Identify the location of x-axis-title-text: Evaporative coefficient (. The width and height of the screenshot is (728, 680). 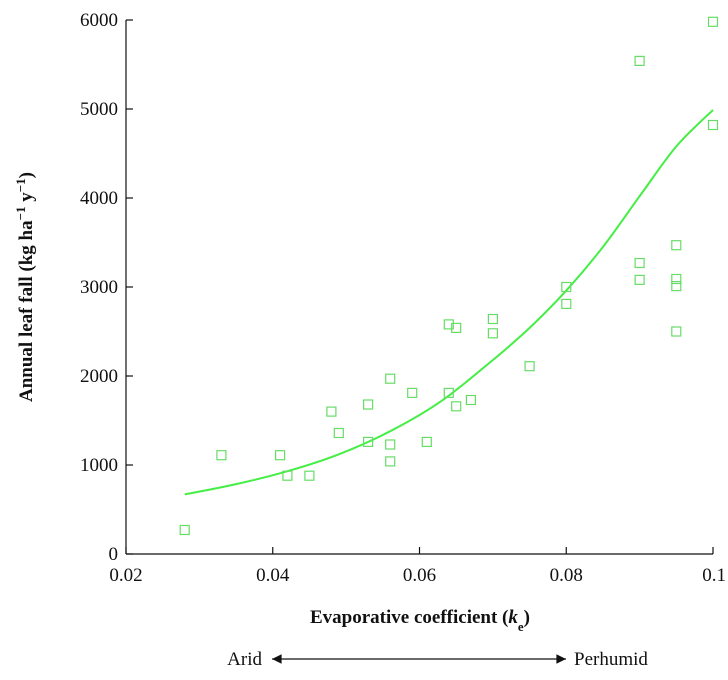
(409, 617).